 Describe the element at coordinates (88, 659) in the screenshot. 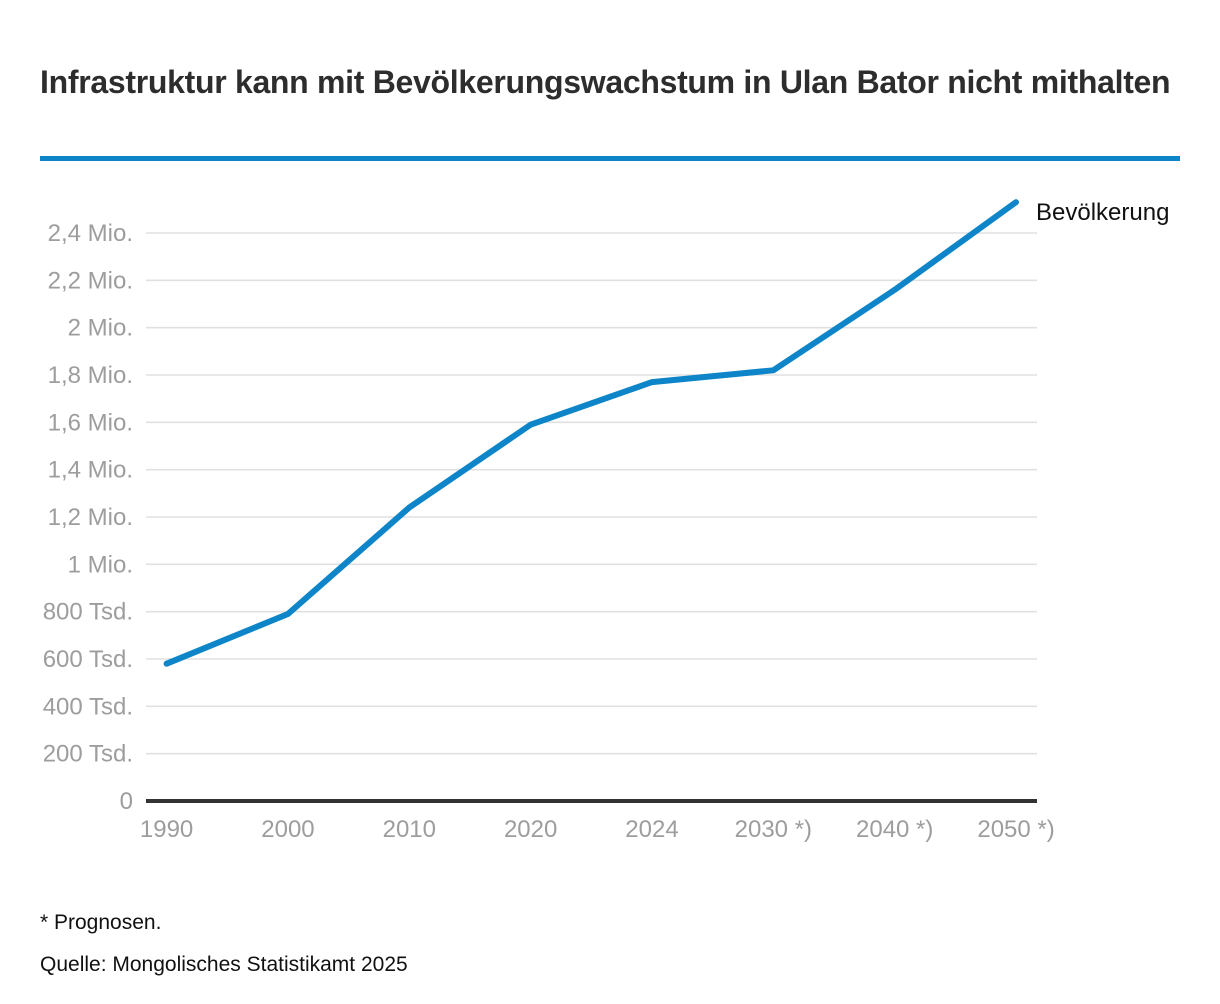

I see `y-axis-tick-label: 600 Tsd.` at that location.